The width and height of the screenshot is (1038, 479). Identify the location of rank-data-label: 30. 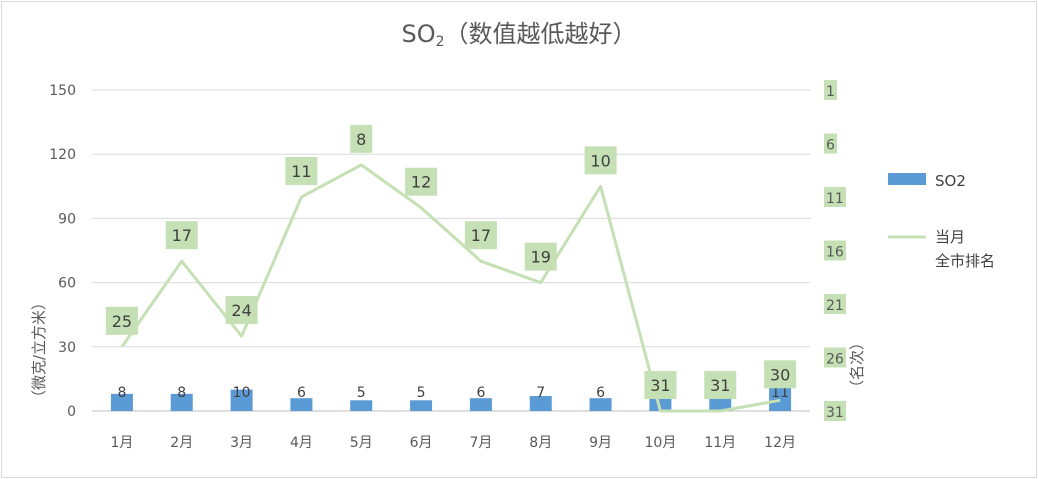
(780, 374).